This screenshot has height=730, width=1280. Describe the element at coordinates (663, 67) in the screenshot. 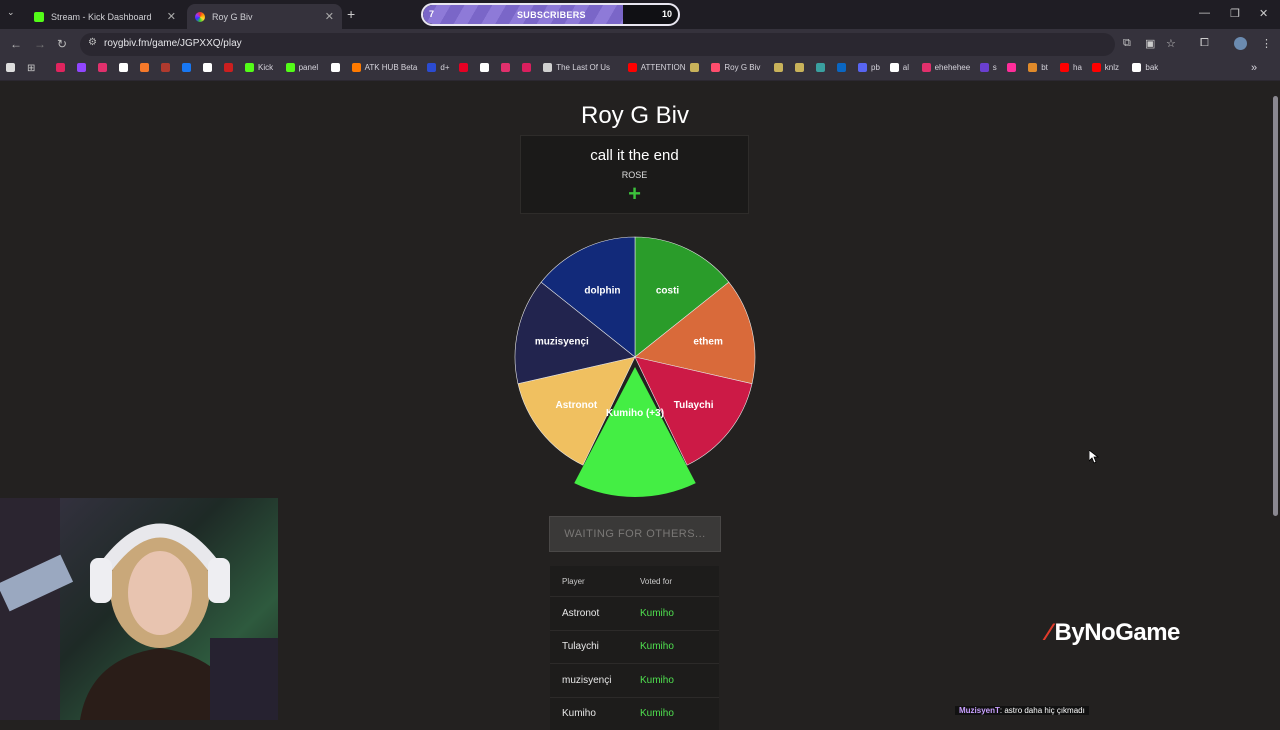

I see `bookmark-label: ATTENTION` at that location.